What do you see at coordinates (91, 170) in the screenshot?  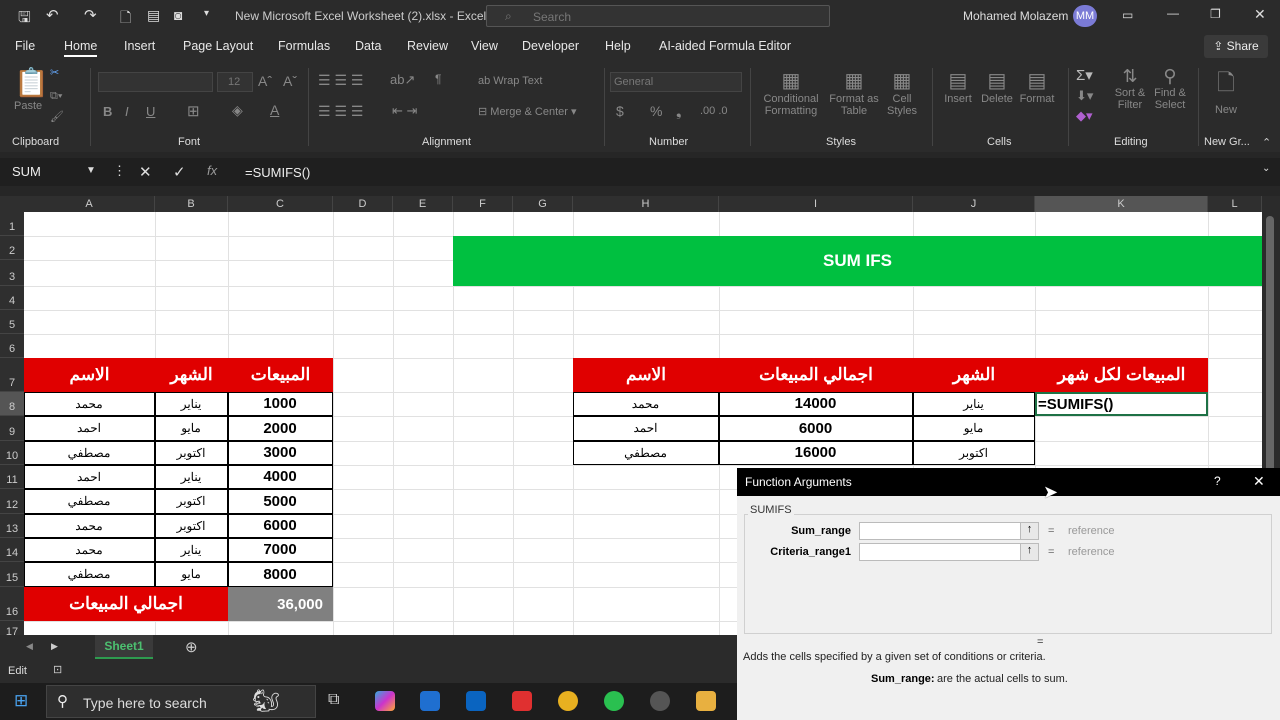 I see `name-box-dropdown-icon: ▼` at bounding box center [91, 170].